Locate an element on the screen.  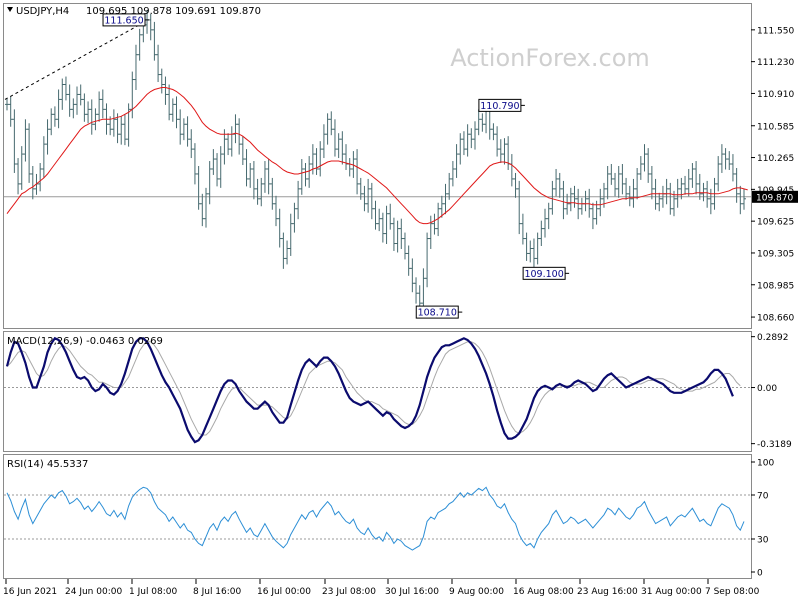
time-axis-label: 16 Jun 2021 is located at coordinates (30, 592).